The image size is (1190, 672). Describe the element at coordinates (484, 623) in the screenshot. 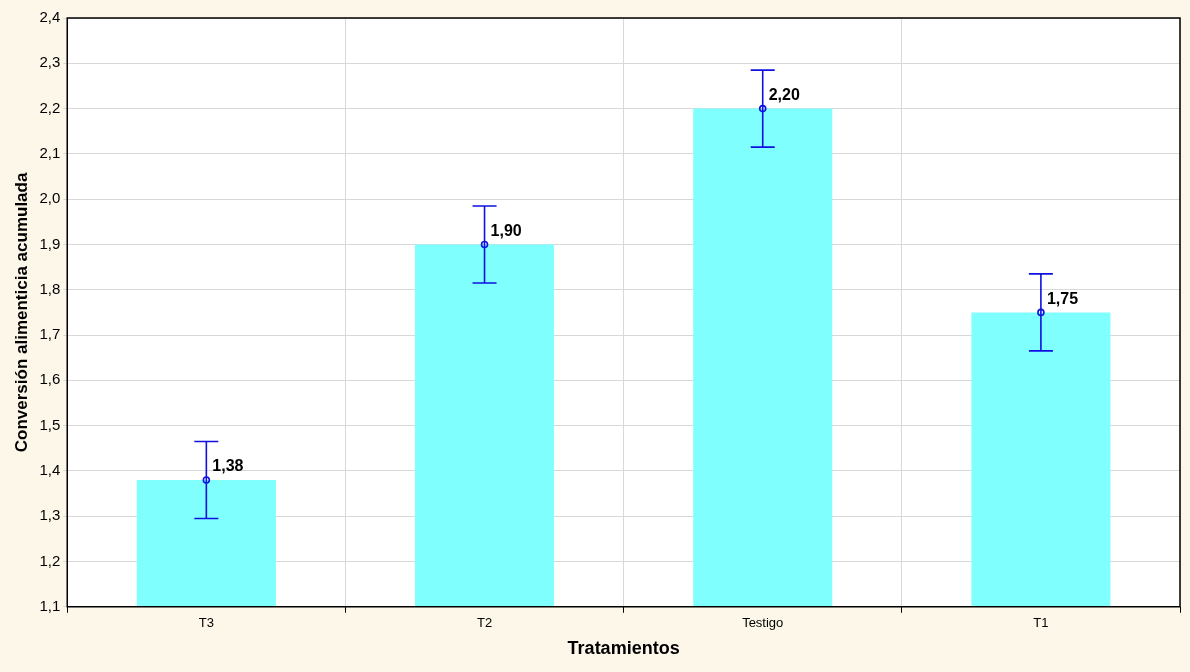

I see `x-tick-label: T2` at that location.